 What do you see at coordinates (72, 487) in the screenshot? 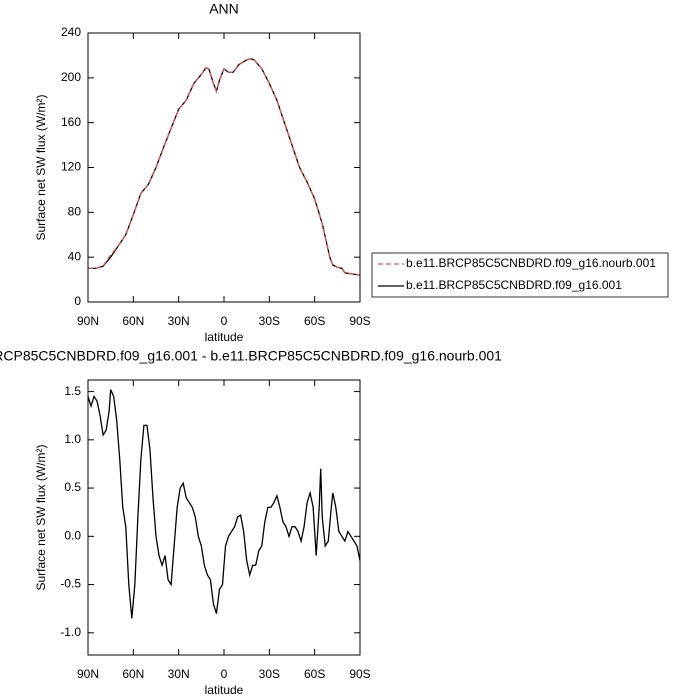
I see `y-tick-label: 0.5` at bounding box center [72, 487].